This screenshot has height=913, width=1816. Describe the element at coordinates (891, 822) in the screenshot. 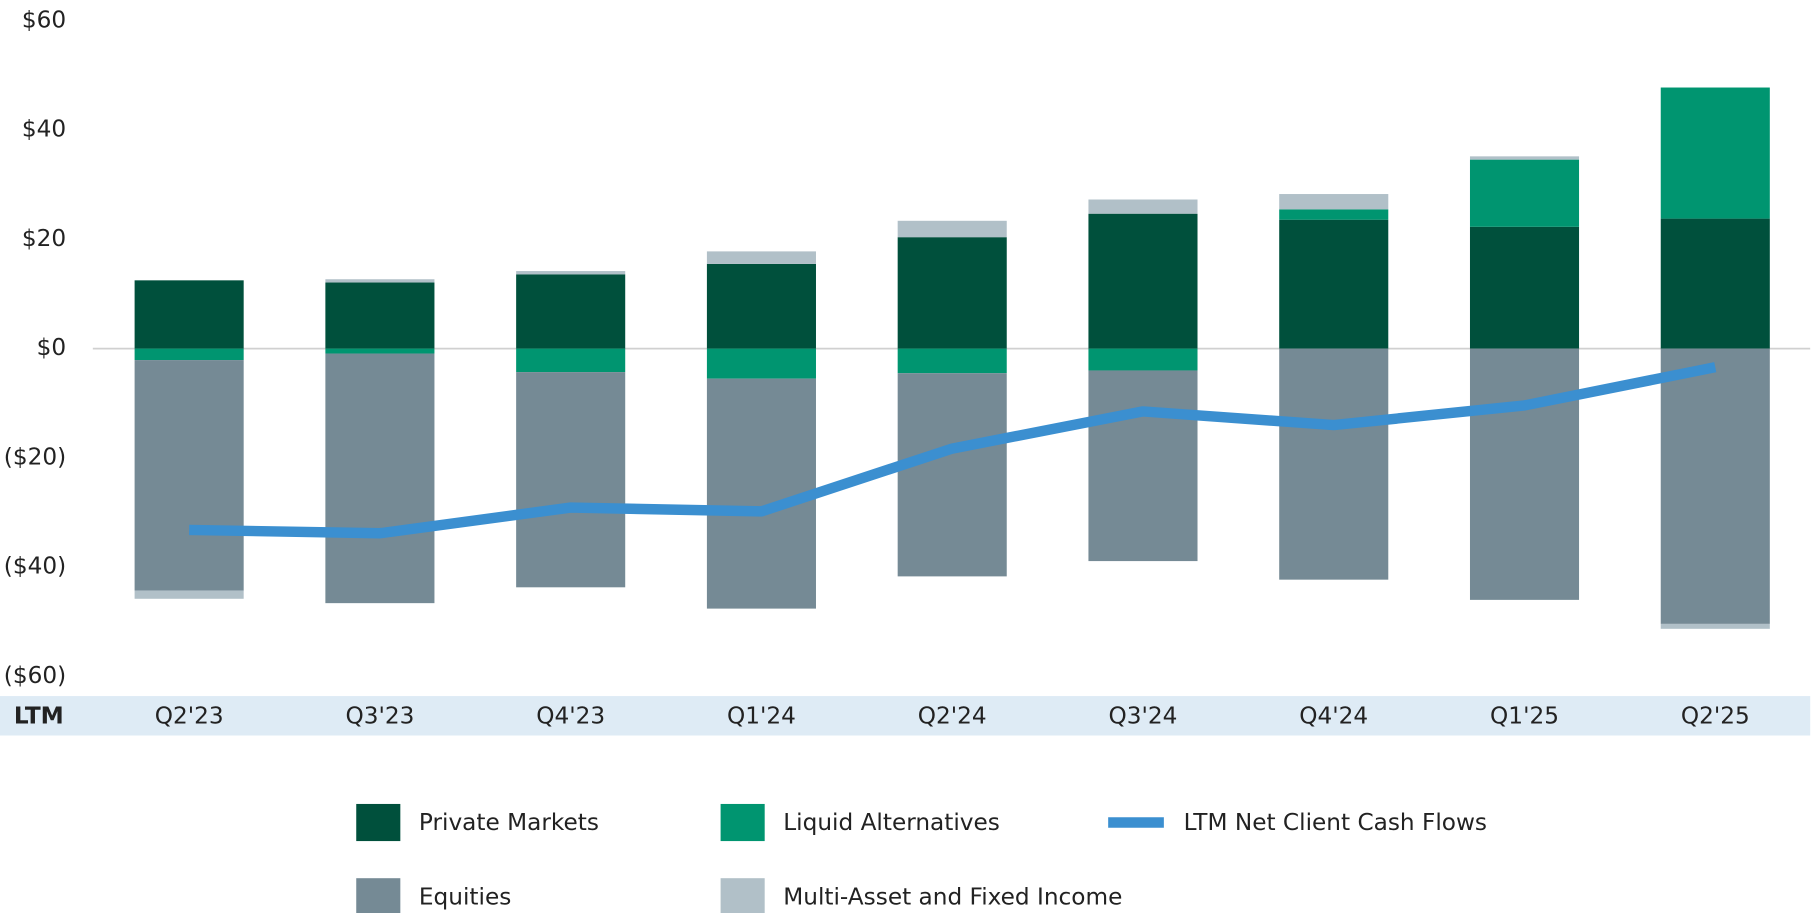

I see `legend-label: Liquid Alternatives` at that location.